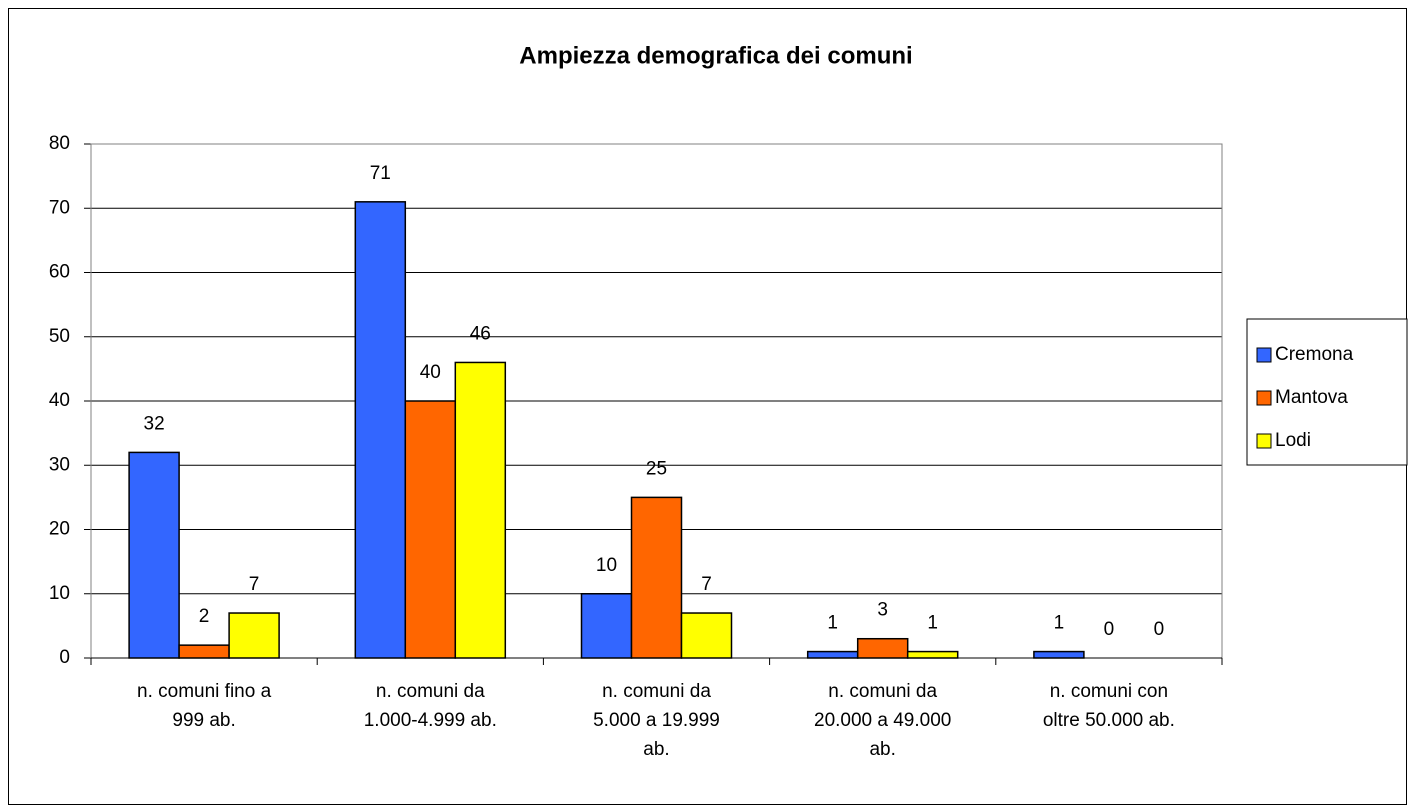 This screenshot has width=1410, height=812. Describe the element at coordinates (380, 173) in the screenshot. I see `data-label: 71` at that location.